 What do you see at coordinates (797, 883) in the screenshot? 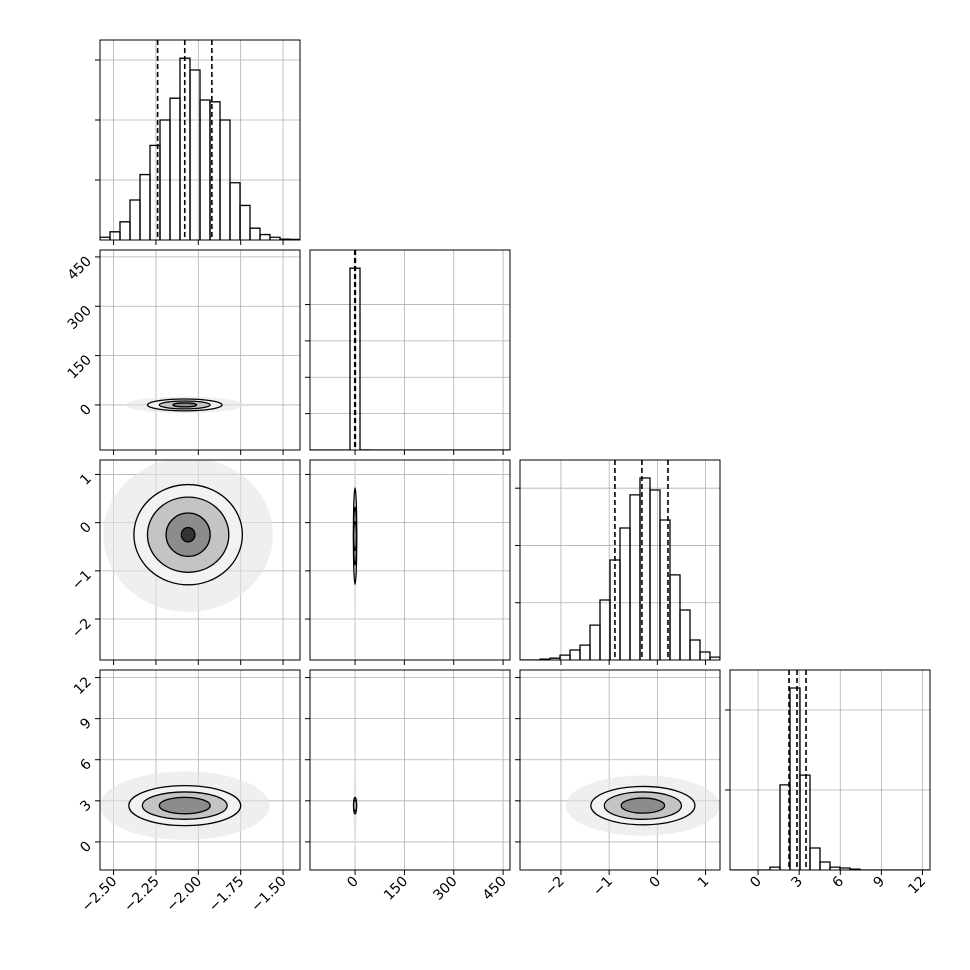
I see `x-tick-label: 3` at bounding box center [797, 883].